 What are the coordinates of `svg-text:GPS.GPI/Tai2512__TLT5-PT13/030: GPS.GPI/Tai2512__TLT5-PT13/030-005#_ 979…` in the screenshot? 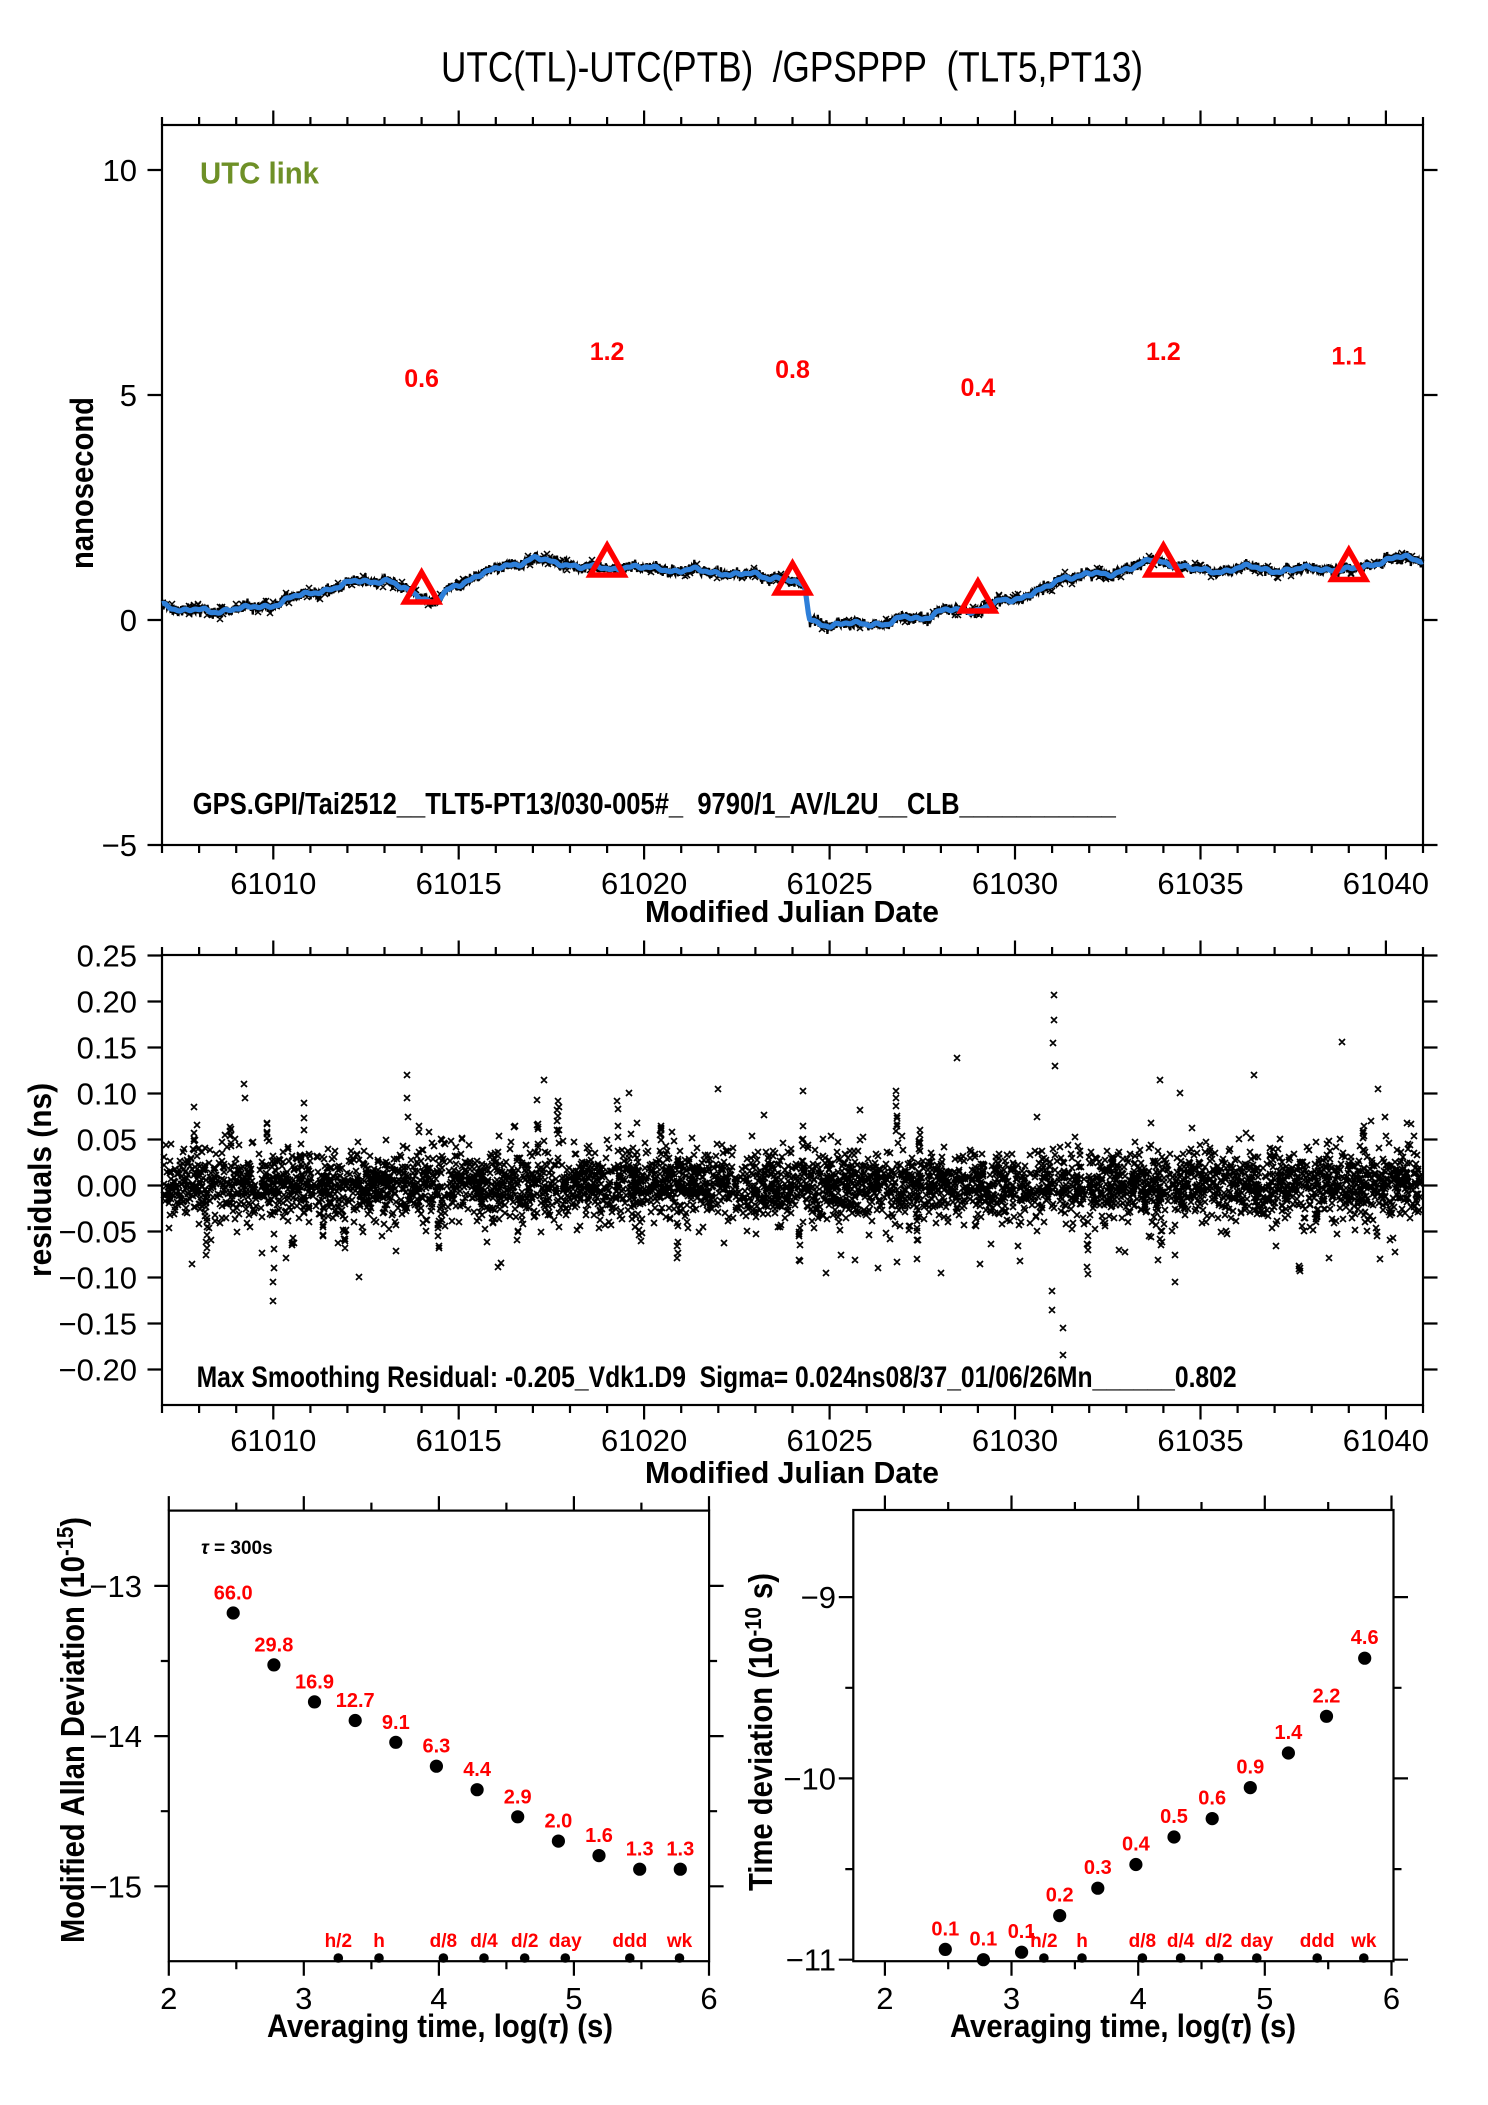 It's located at (655, 803).